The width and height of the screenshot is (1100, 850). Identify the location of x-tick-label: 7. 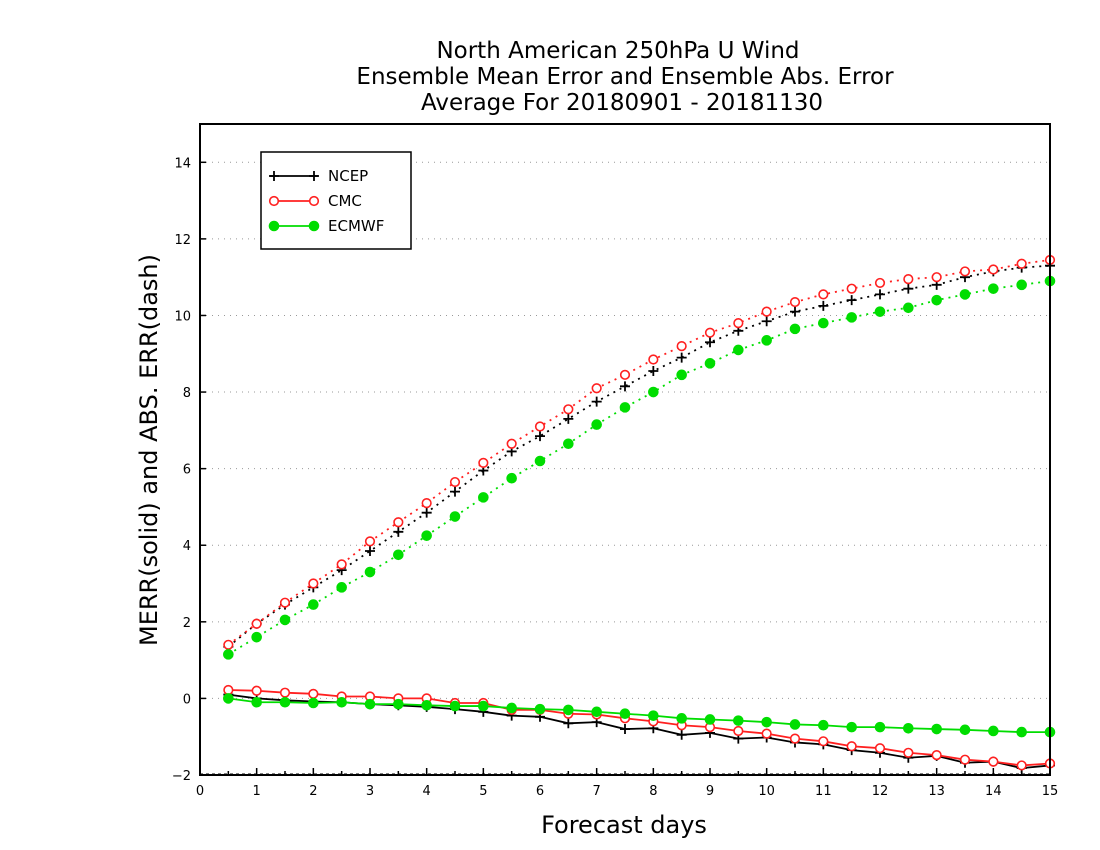
(597, 791).